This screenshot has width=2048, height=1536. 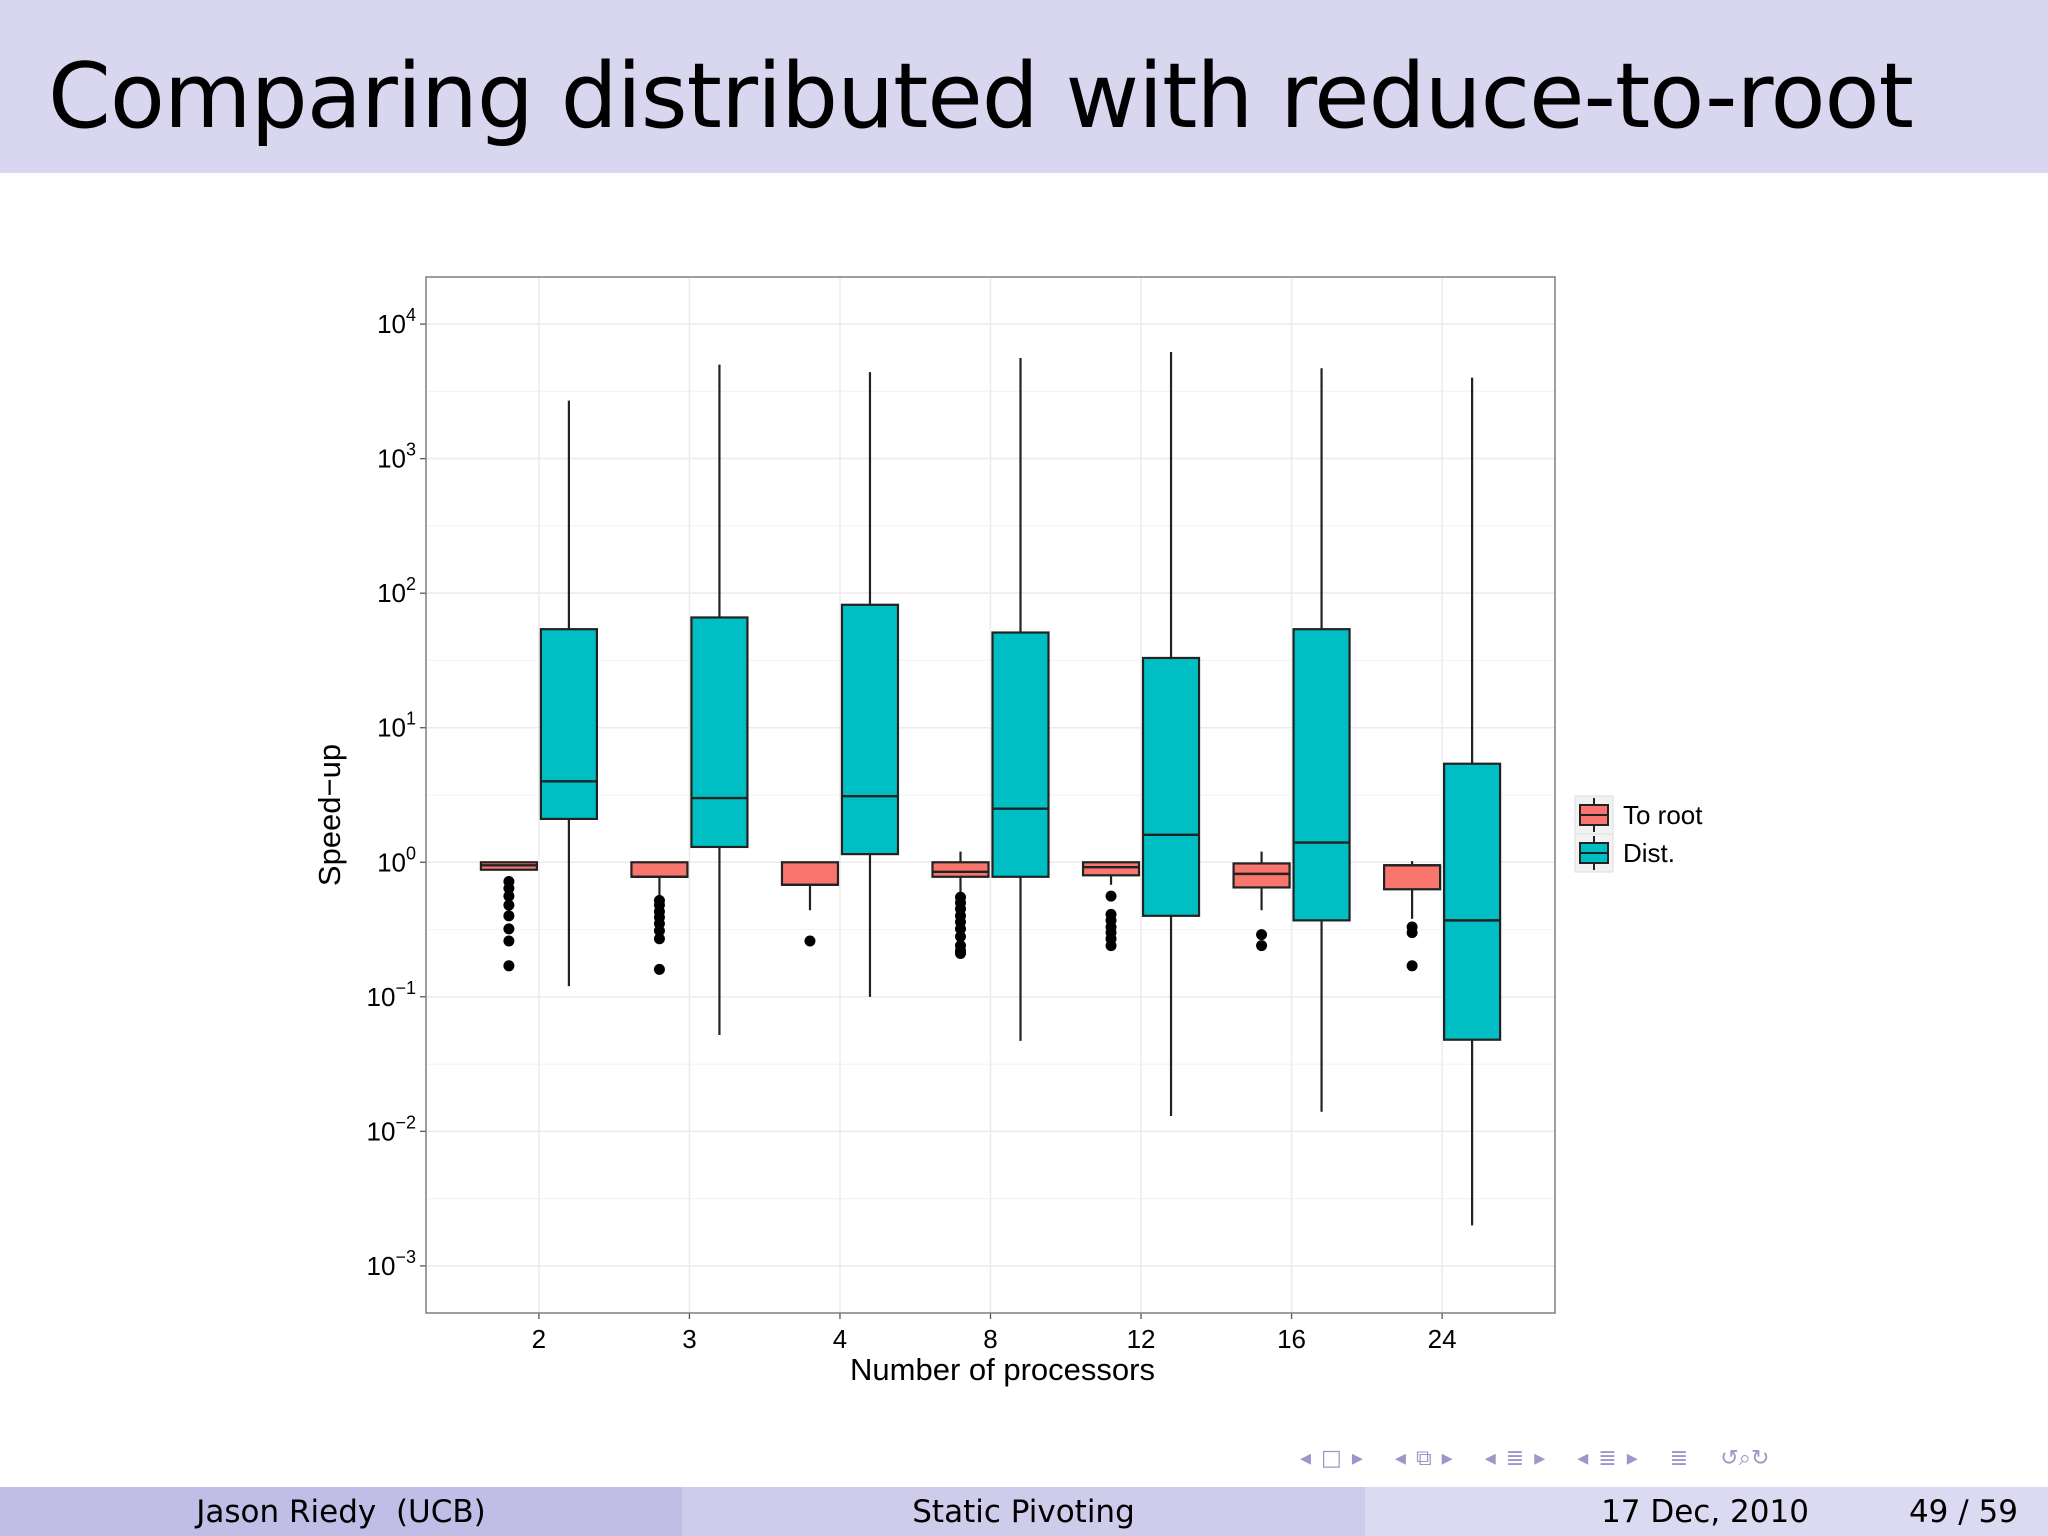 I want to click on nav-section-group: ◂ ≣ ▸, so click(x=1515, y=1458).